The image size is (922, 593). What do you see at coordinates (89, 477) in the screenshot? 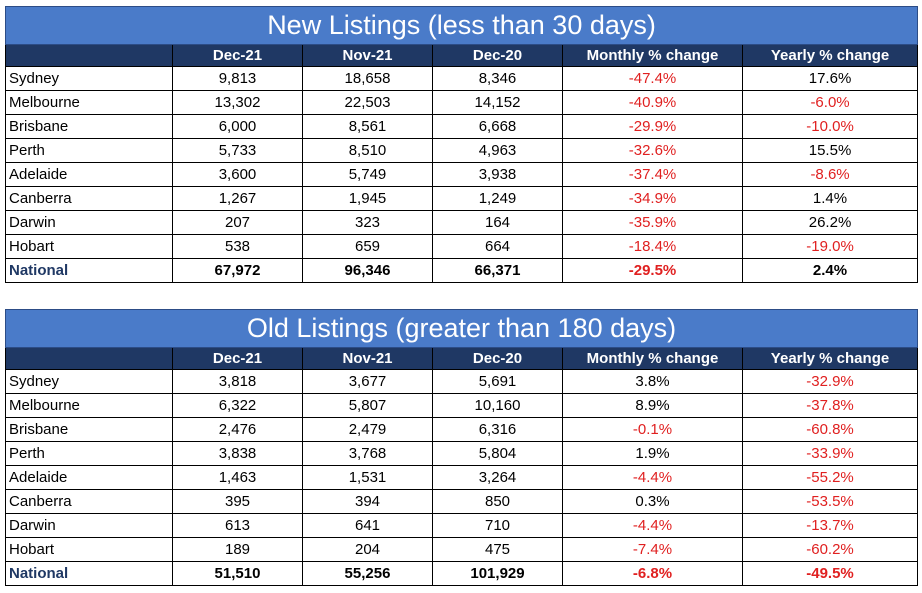
I see `city-name-cell: Adelaide` at bounding box center [89, 477].